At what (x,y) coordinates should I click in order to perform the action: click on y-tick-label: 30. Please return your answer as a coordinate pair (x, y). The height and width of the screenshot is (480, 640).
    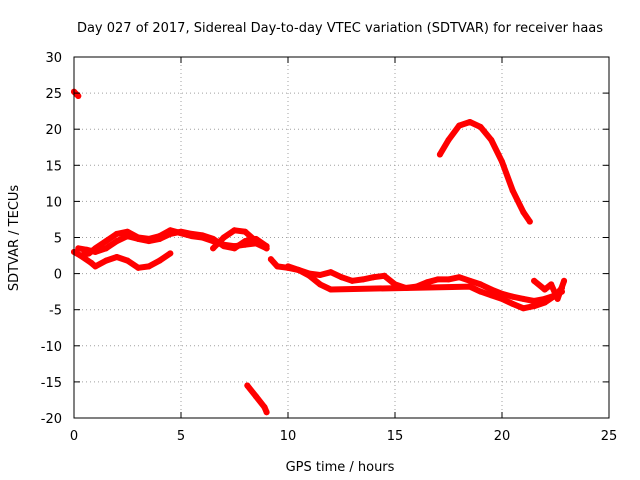
    Looking at the image, I should click on (53, 58).